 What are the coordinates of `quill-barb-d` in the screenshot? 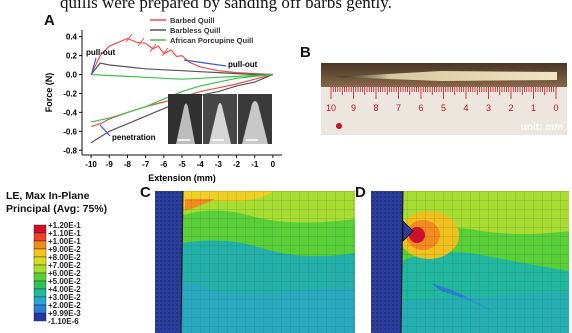 It's located at (408, 231).